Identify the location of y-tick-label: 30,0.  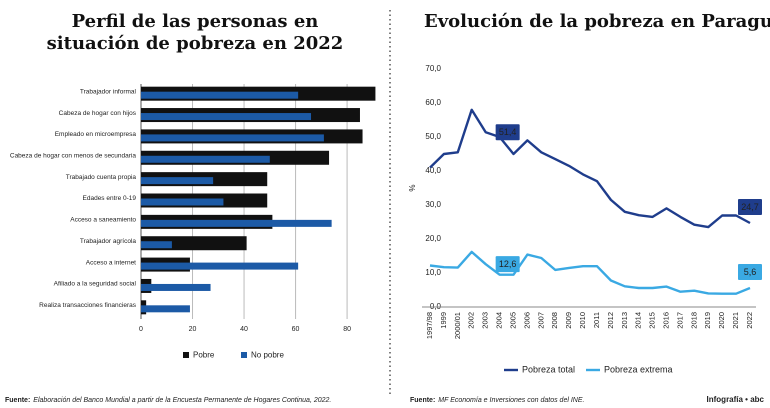
(433, 204).